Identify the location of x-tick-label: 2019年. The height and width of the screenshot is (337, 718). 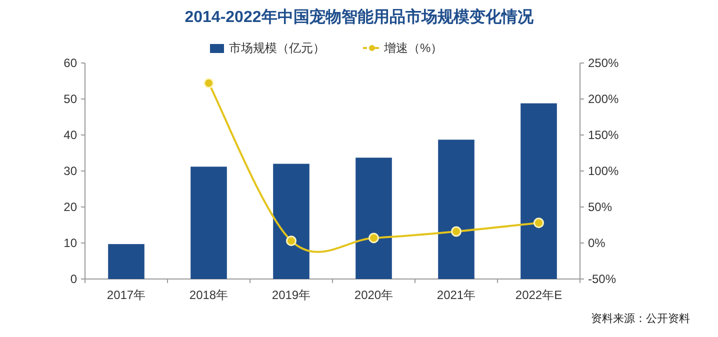
(291, 295).